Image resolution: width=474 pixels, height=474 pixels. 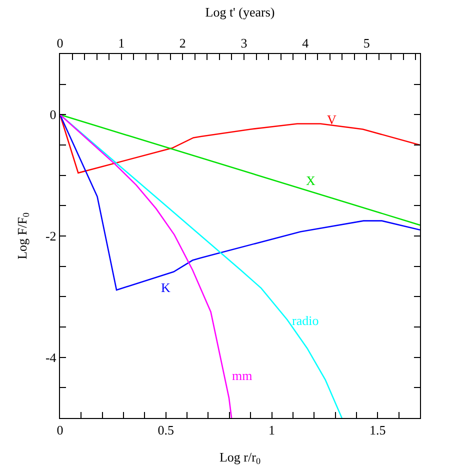 What do you see at coordinates (242, 375) in the screenshot?
I see `series-label: mm` at bounding box center [242, 375].